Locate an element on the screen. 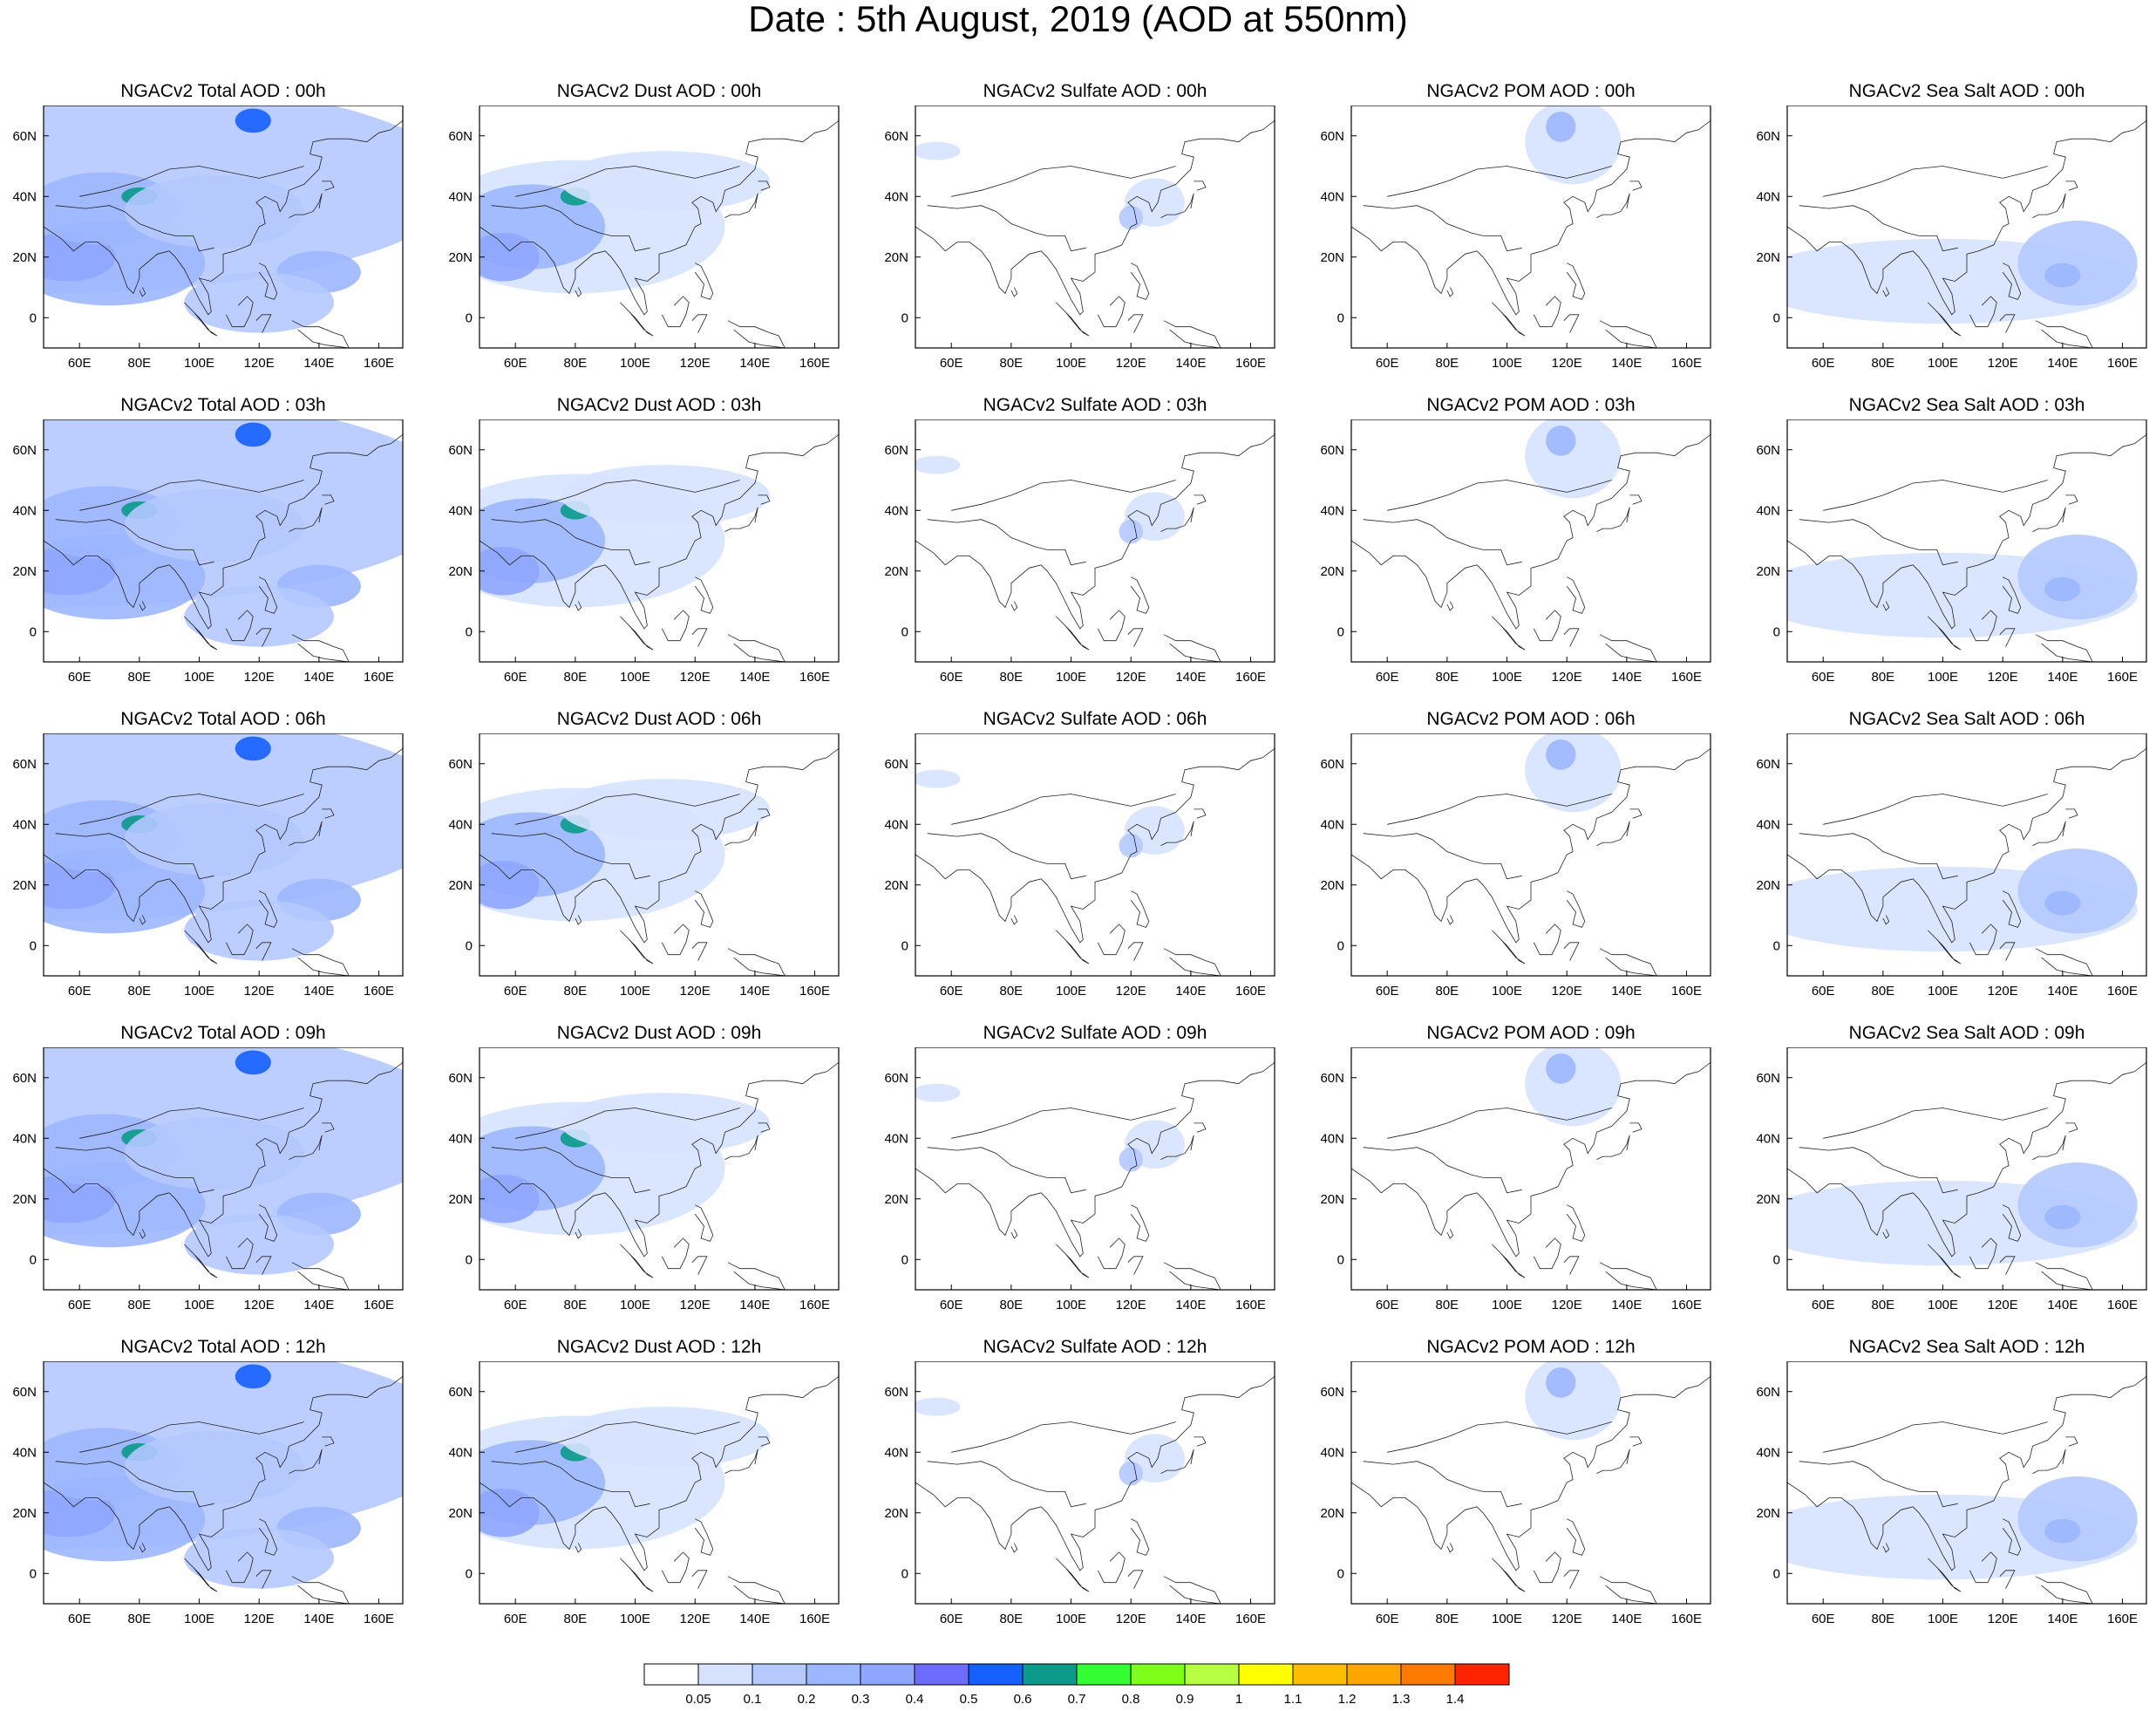 This screenshot has height=1711, width=2156. panel-title: NGACv2 Sea Salt AOD : 06h is located at coordinates (1966, 719).